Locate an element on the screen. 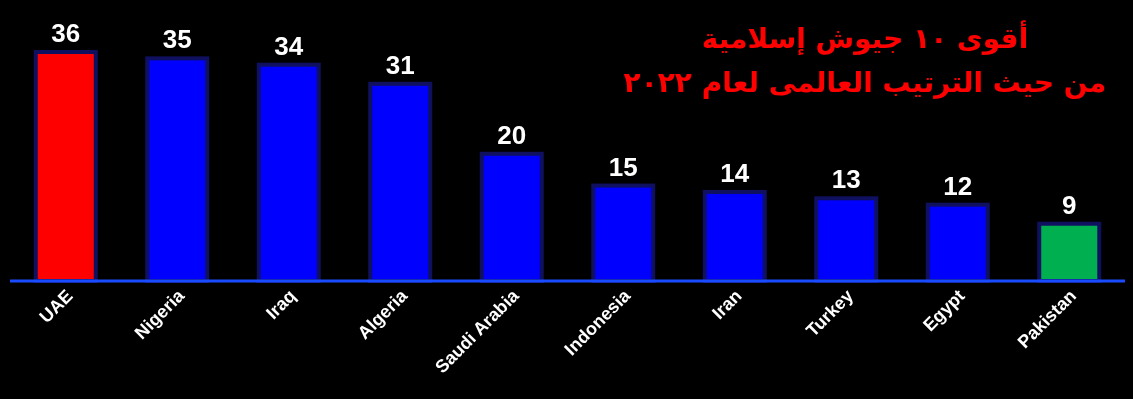  x-tick-label: Iran is located at coordinates (727, 304).